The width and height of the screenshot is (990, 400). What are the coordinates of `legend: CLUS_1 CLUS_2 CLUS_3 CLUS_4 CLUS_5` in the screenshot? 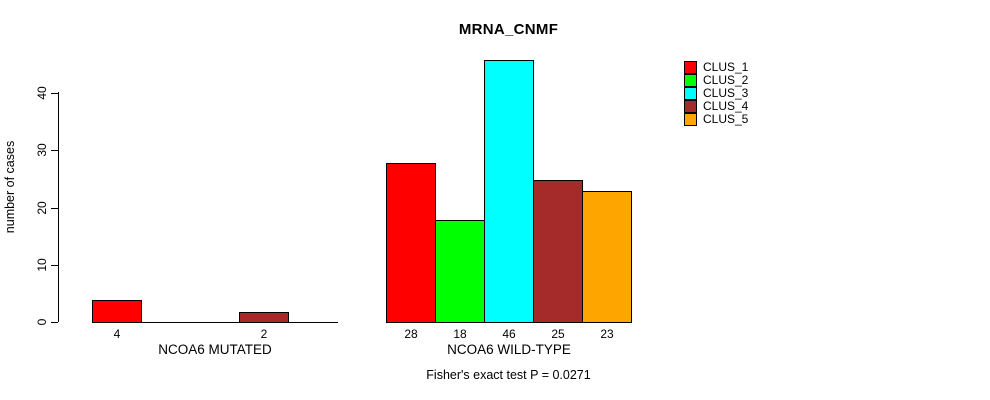 It's located at (716, 93).